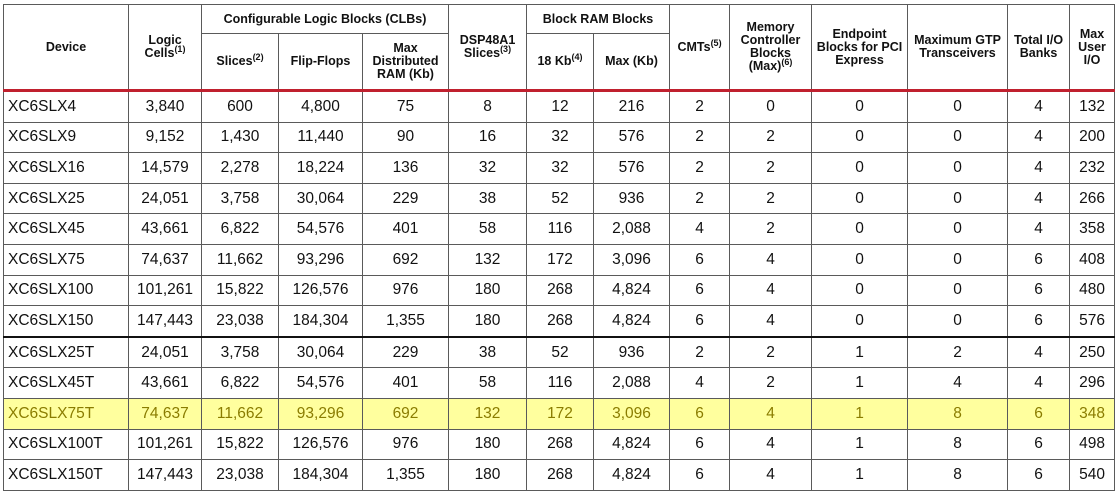  What do you see at coordinates (631, 413) in the screenshot?
I see `cell-bram-max: 3,096` at bounding box center [631, 413].